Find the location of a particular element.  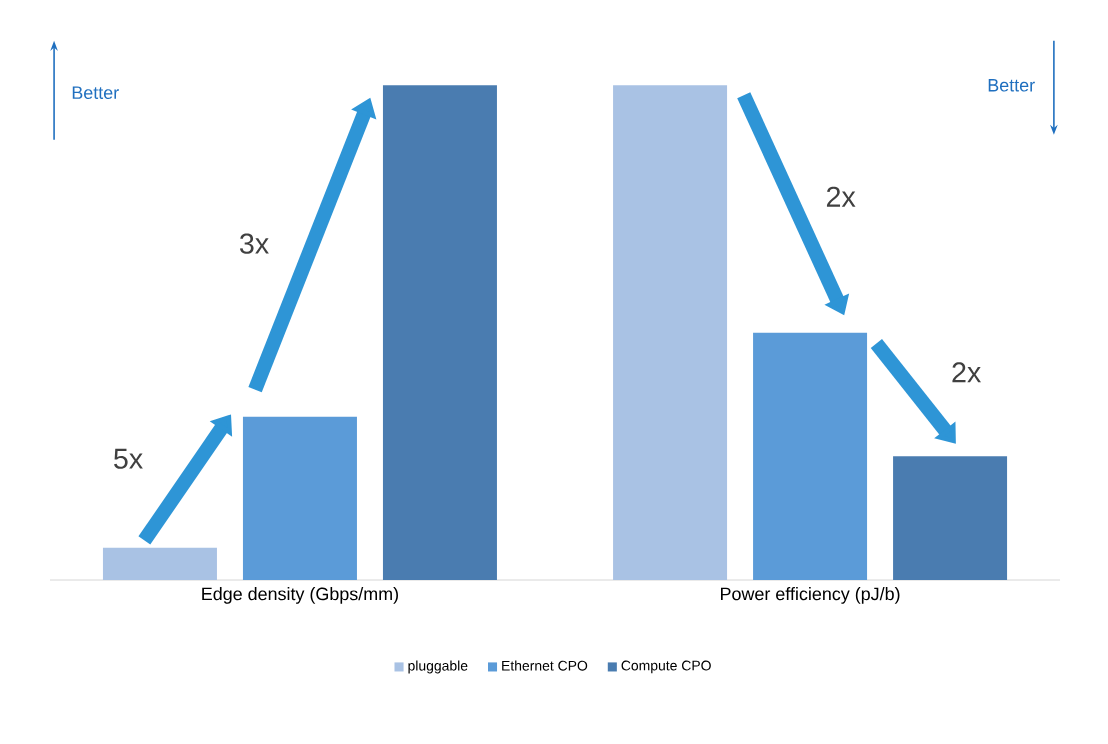

x-tick-label: Power efficiency (pJ/b) is located at coordinates (810, 595).